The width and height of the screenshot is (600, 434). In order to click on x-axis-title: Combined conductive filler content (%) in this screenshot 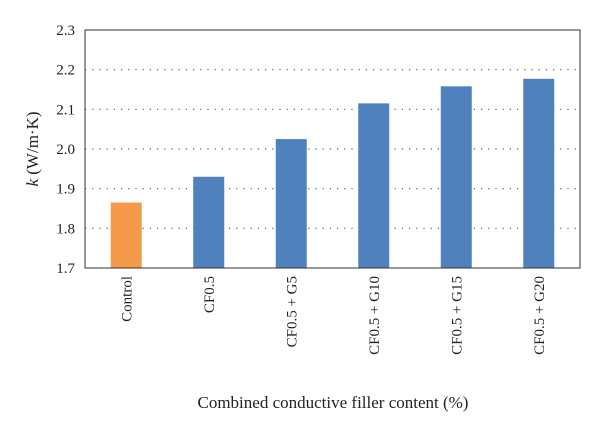, I will do `click(333, 402)`.